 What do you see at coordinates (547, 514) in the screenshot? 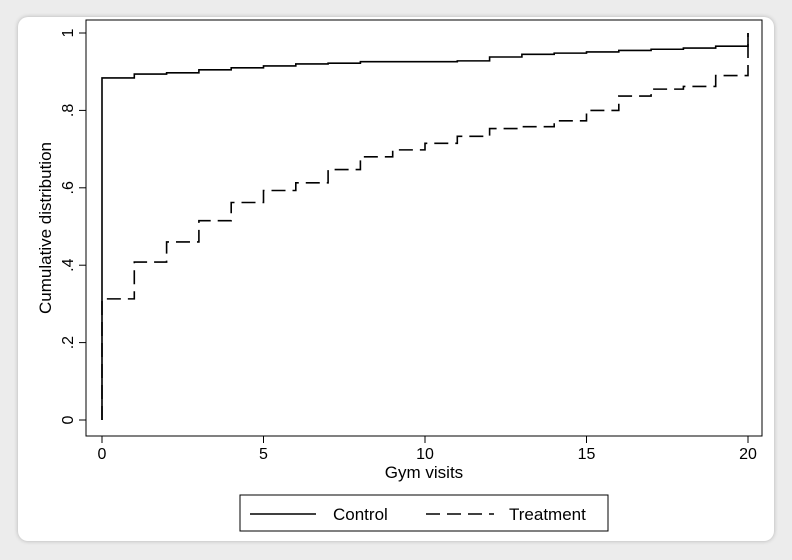
I see `legend-label-treatment: Treatment` at bounding box center [547, 514].